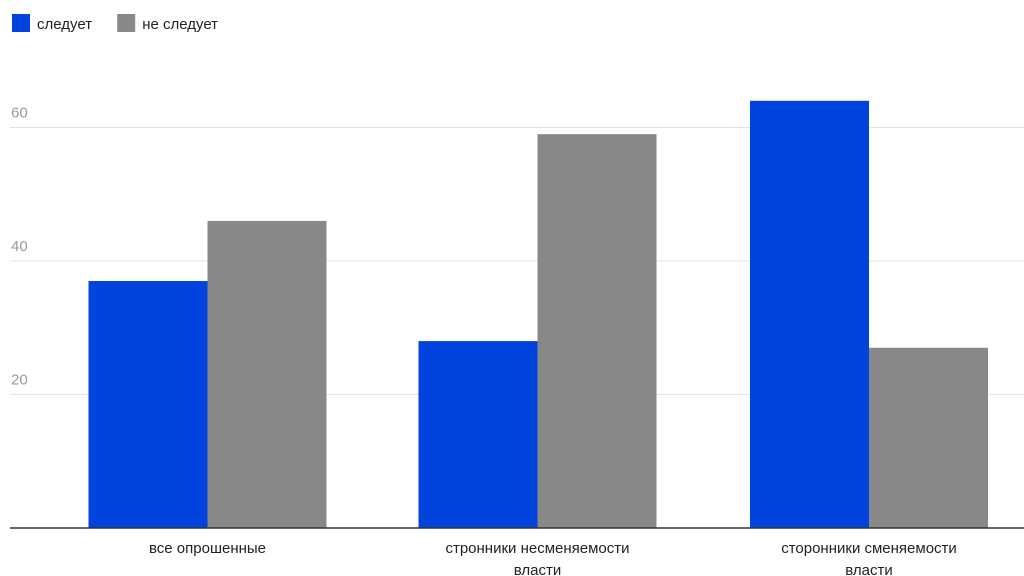 The width and height of the screenshot is (1024, 576). Describe the element at coordinates (115, 23) in the screenshot. I see `legend: следует не следует` at that location.